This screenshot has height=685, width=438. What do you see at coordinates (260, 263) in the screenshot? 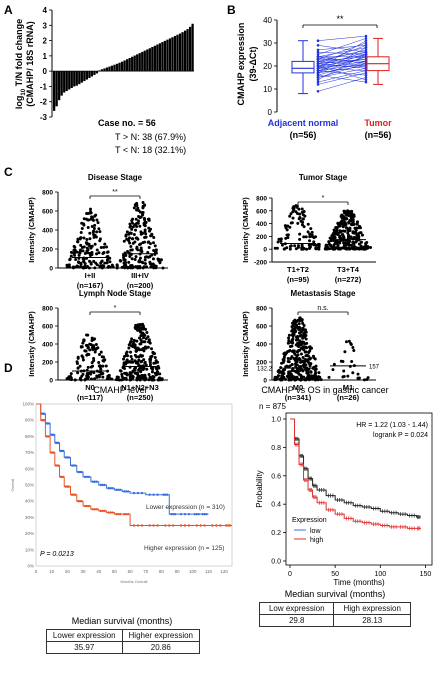
I see `panel-c2-y-tick-label: -200` at bounding box center [260, 263].